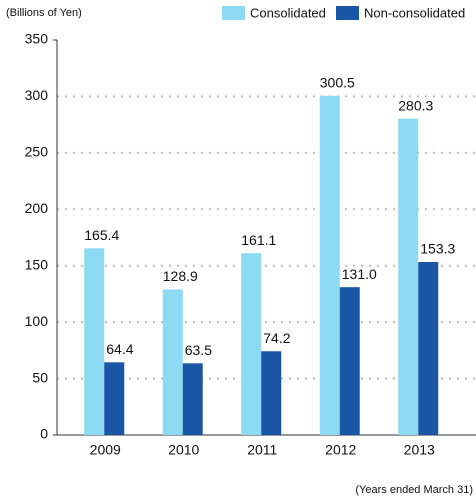 The image size is (476, 499). What do you see at coordinates (37, 39) in the screenshot?
I see `y-tick-label: 350` at bounding box center [37, 39].